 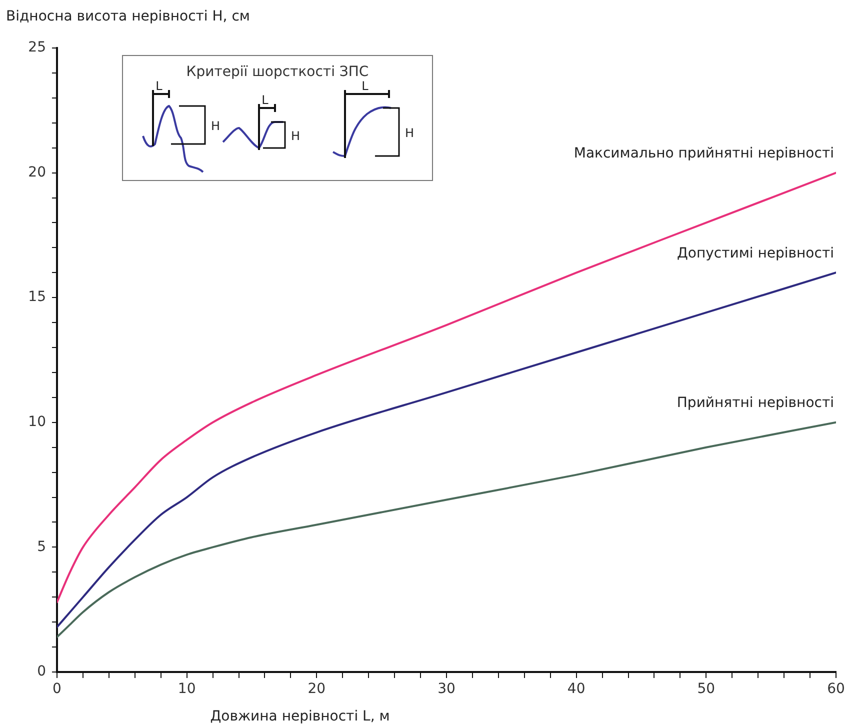 What do you see at coordinates (41, 546) in the screenshot?
I see `y-tick-label: 5` at bounding box center [41, 546].